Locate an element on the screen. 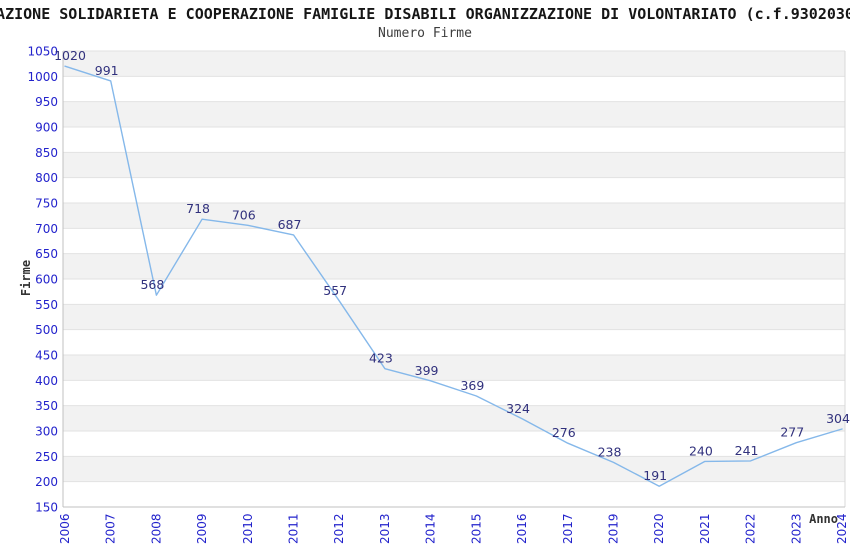  x-tick-label: 2014 is located at coordinates (431, 528).